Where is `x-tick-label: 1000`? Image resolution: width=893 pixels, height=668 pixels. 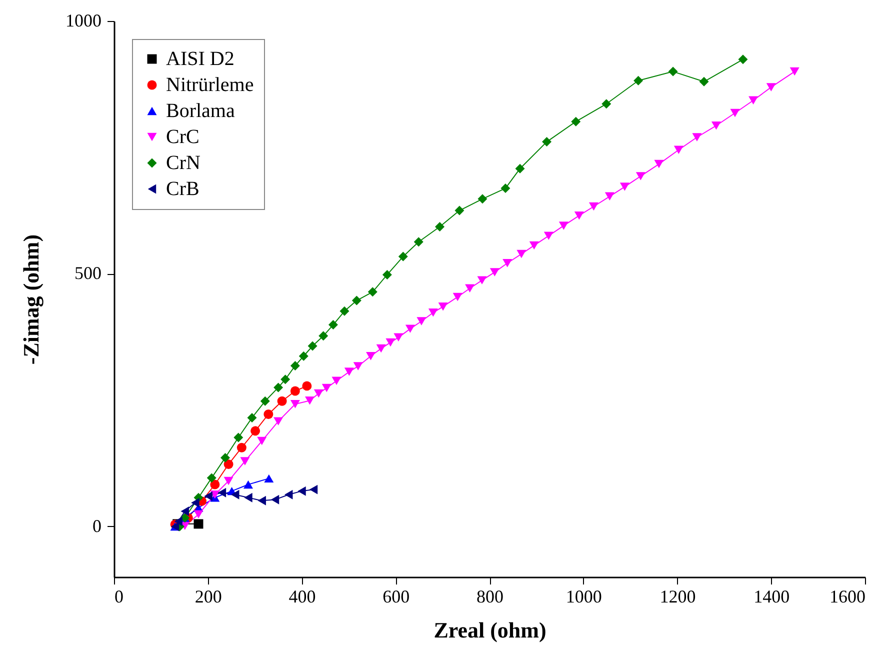 x-tick-label: 1000 is located at coordinates (584, 596).